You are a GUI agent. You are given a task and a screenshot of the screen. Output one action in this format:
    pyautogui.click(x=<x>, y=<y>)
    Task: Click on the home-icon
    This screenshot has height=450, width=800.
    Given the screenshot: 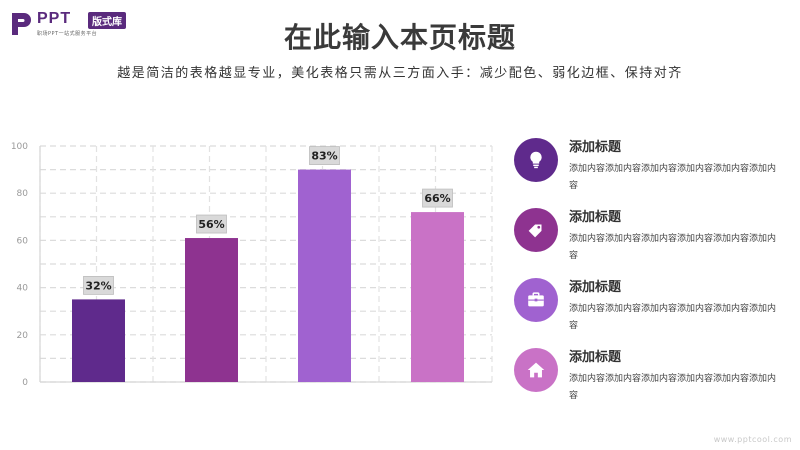 What is the action you would take?
    pyautogui.click(x=536, y=370)
    